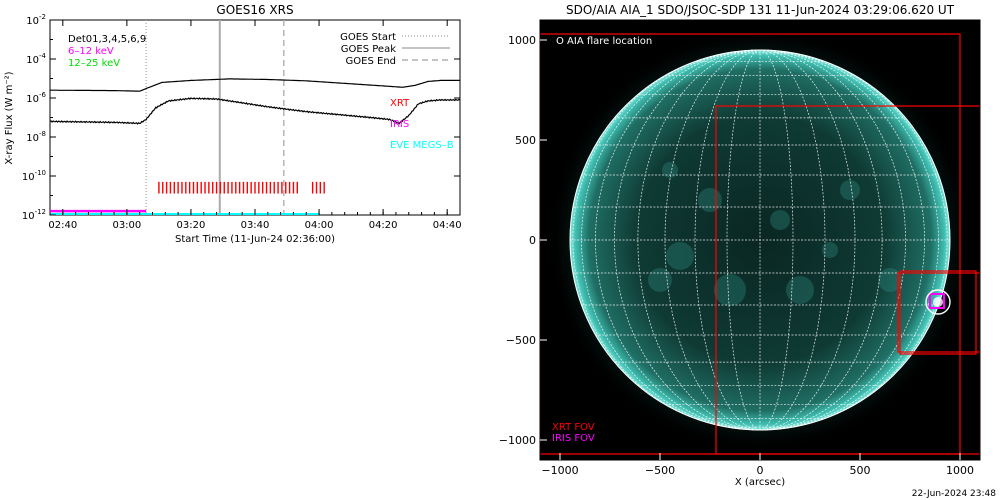  I want to click on aia-x-tick-label: −1000, so click(559, 470).